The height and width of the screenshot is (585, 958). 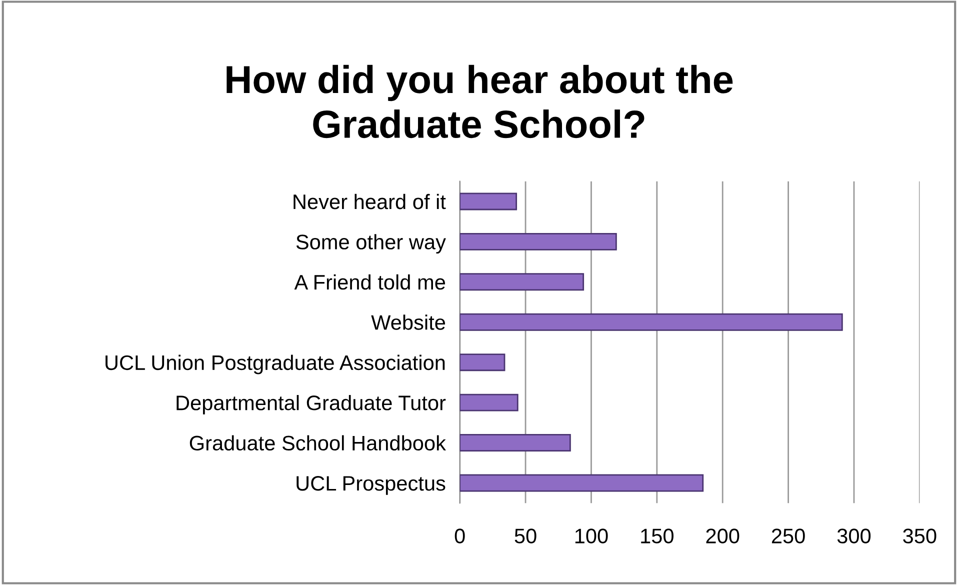 I want to click on y-tick-label: Graduate School Handbook, so click(x=318, y=443).